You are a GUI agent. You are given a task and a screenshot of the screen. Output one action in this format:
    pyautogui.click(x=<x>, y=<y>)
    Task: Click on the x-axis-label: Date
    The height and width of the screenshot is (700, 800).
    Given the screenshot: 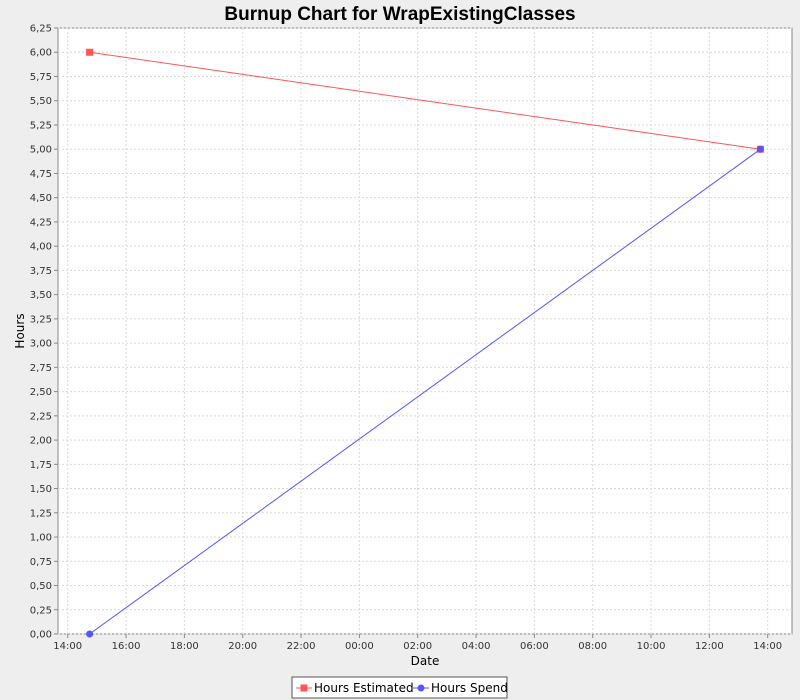 What is the action you would take?
    pyautogui.click(x=425, y=661)
    